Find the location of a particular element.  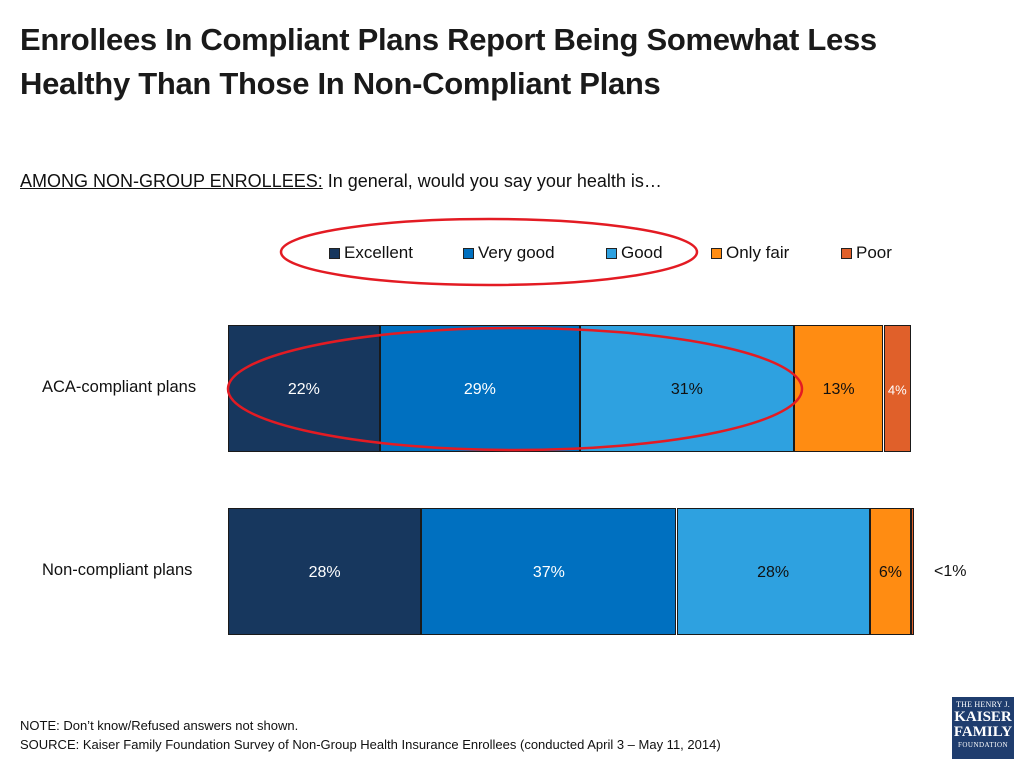

legend-label-only-fair: Only fair is located at coordinates (758, 252).